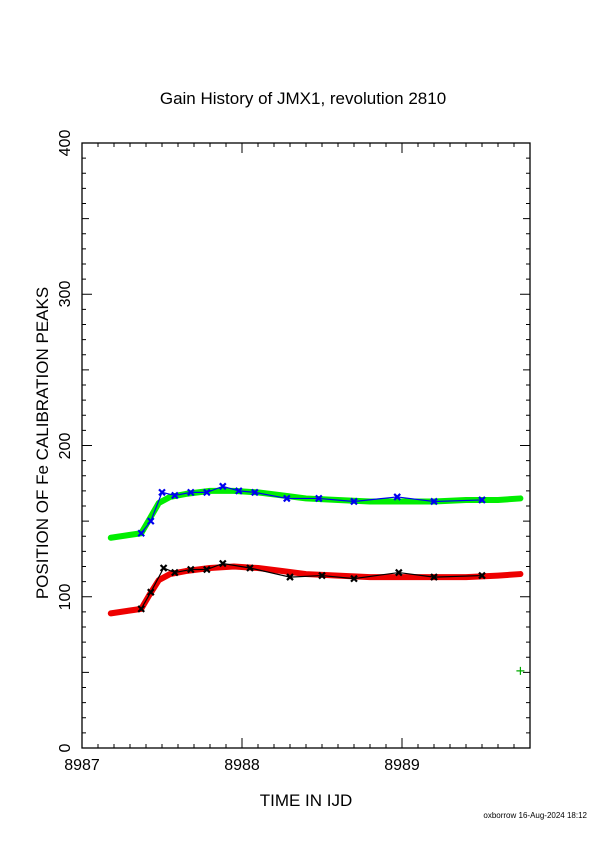 The width and height of the screenshot is (595, 842). I want to click on footer-stamp: oxborrow 16-Aug-2024 18:12, so click(535, 815).